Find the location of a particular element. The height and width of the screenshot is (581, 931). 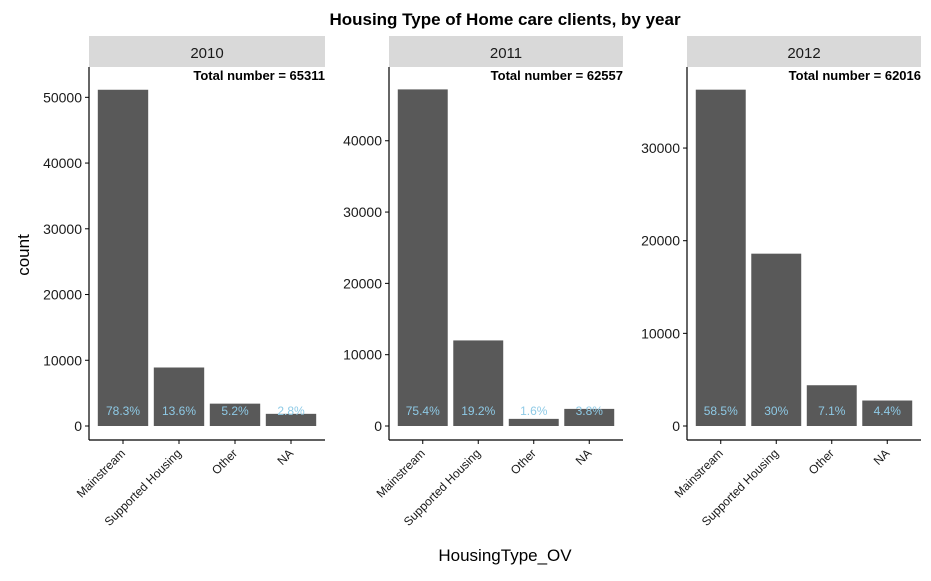

total-annotation: Total number = 62557 is located at coordinates (557, 75).